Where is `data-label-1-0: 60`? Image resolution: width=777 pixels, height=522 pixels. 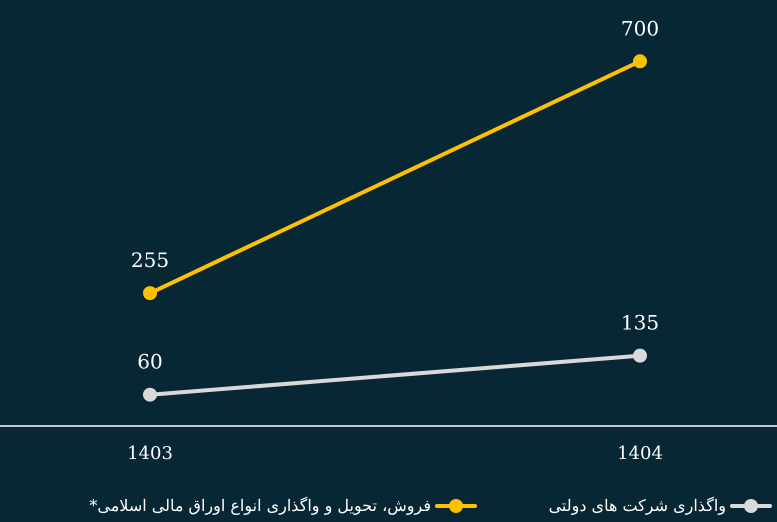 data-label-1-0: 60 is located at coordinates (149, 362).